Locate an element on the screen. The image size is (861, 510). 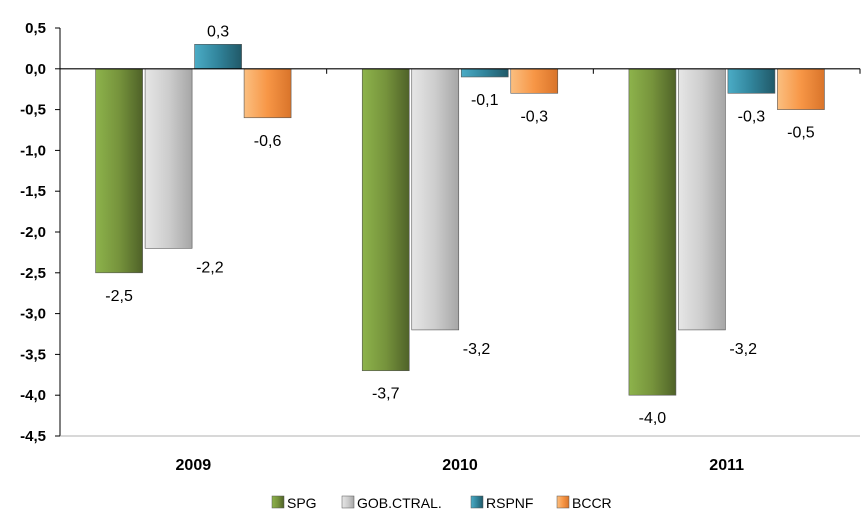
bar-bccr-2009 is located at coordinates (267, 93).